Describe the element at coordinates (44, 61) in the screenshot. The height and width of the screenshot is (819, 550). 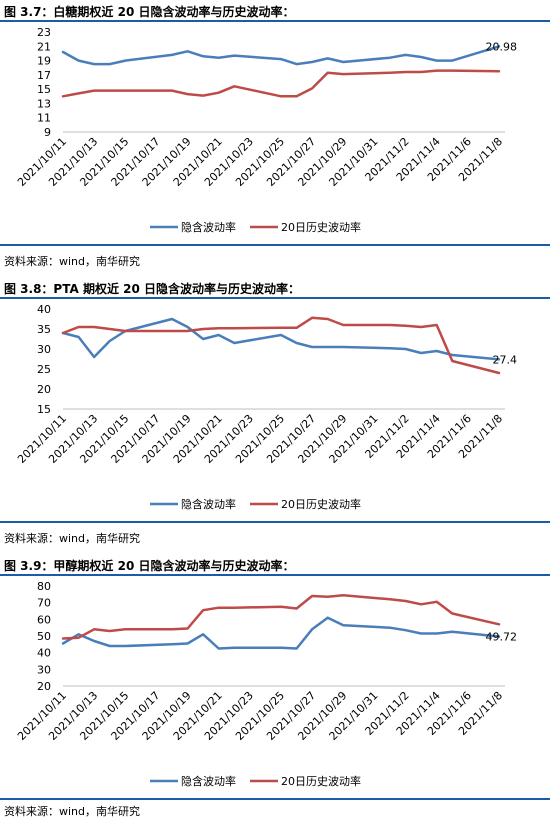
I see `y-tick-label: 19` at that location.